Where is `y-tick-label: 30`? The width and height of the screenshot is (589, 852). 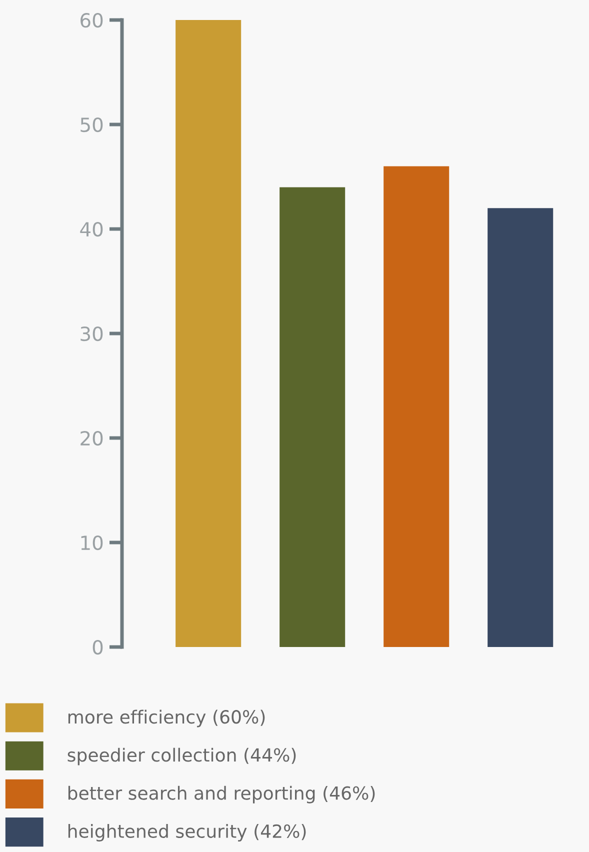 y-tick-label: 30 is located at coordinates (91, 334).